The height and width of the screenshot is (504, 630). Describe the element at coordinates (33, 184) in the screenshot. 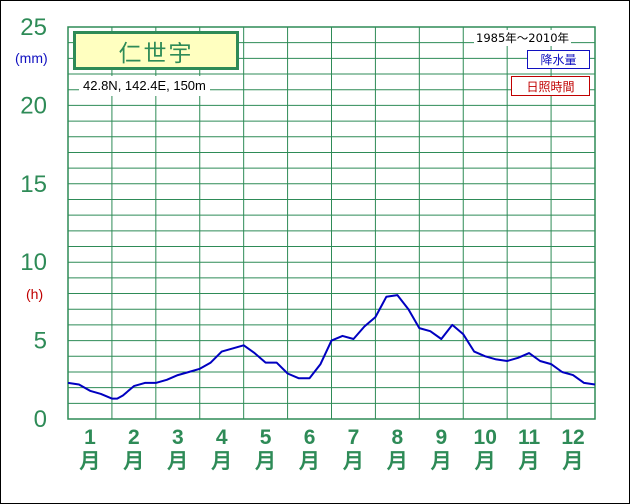

I see `y-tick-label: 15` at that location.